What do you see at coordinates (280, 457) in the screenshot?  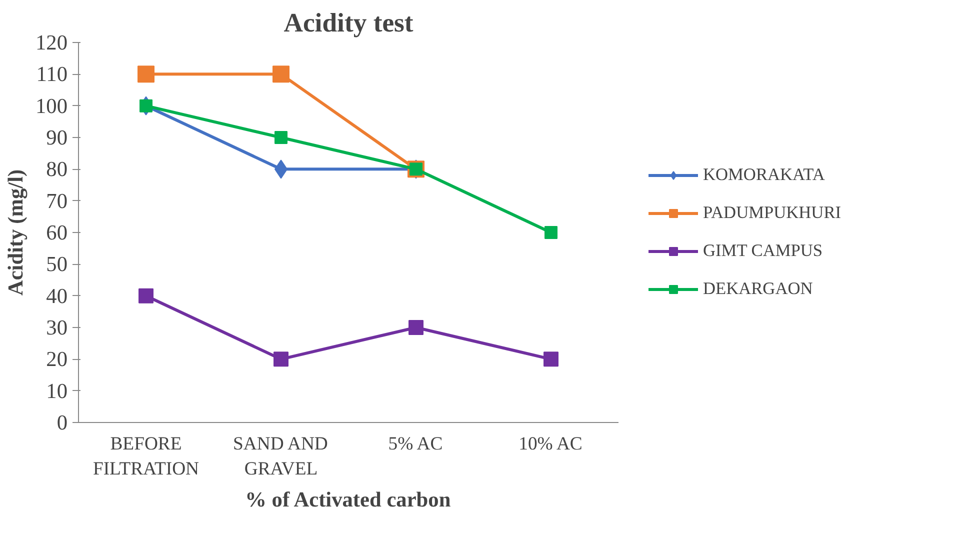 I see `x-tick-label: SAND AND GRAVEL` at bounding box center [280, 457].